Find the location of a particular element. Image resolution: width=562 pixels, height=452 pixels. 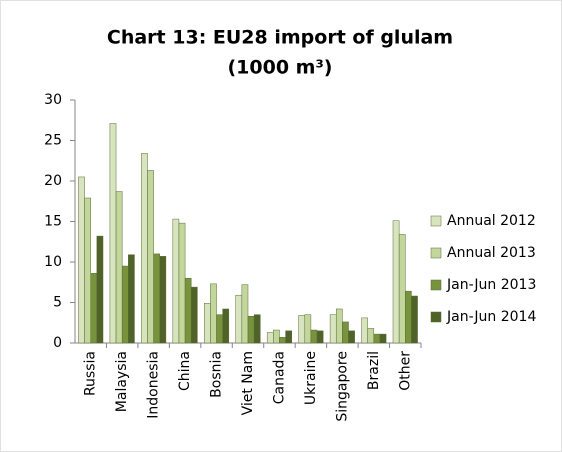

x-tick-label: Indonesia is located at coordinates (154, 385).